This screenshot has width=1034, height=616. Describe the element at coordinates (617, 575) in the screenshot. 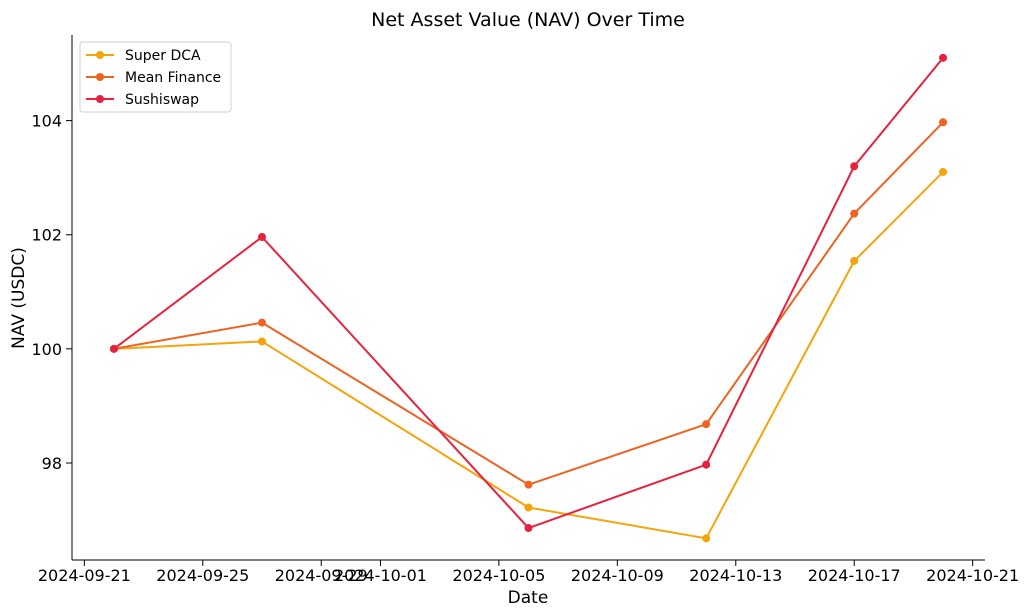

I see `x-tick-label: 2024-10-09` at that location.